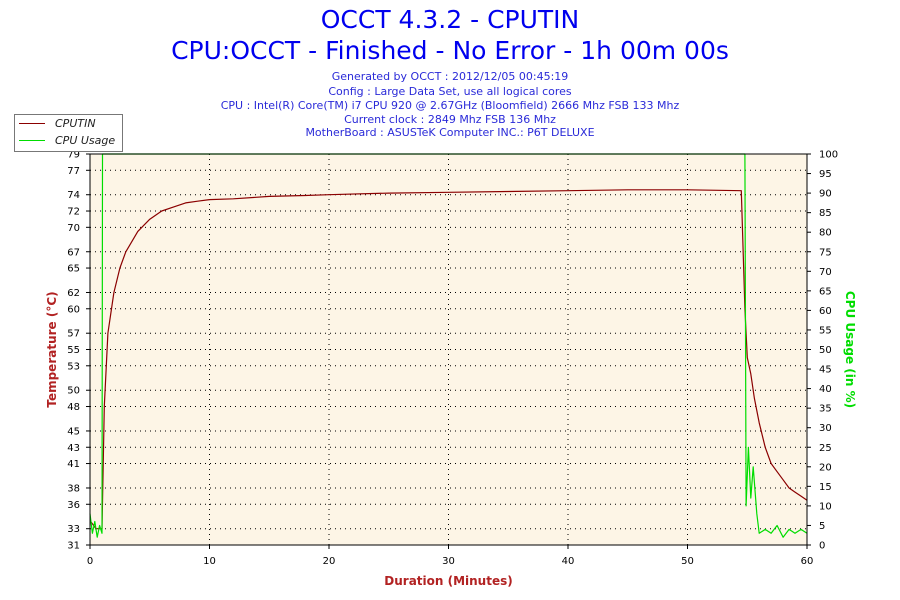 This screenshot has width=900, height=600. What do you see at coordinates (75, 123) in the screenshot?
I see `legend-label-cputin: CPUTIN` at bounding box center [75, 123].